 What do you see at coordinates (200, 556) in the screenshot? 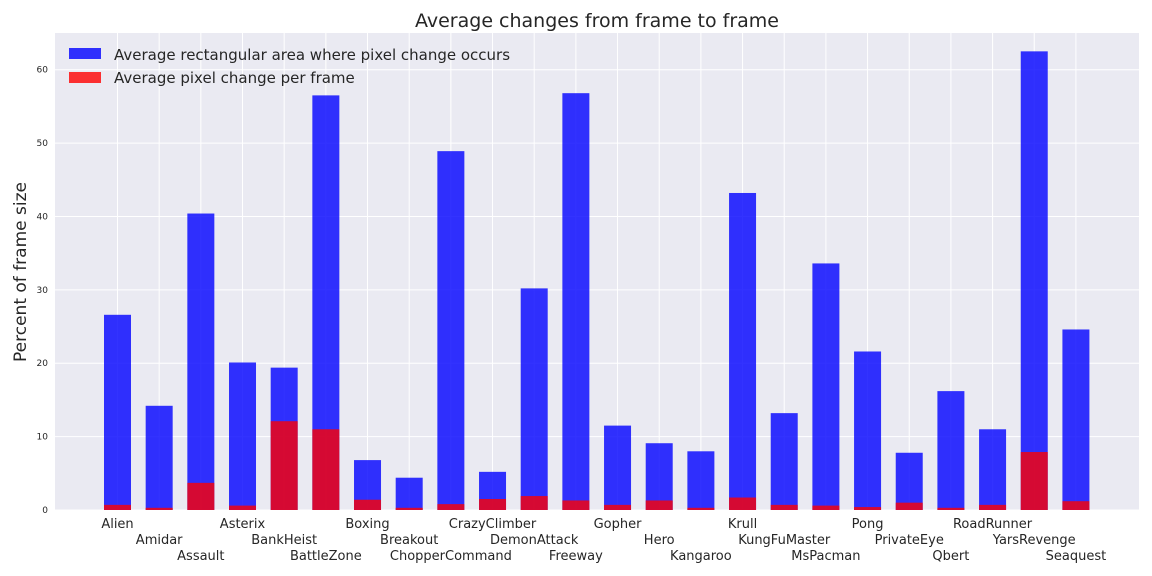
I see `x-tick-label-Assault: Assault` at bounding box center [200, 556].